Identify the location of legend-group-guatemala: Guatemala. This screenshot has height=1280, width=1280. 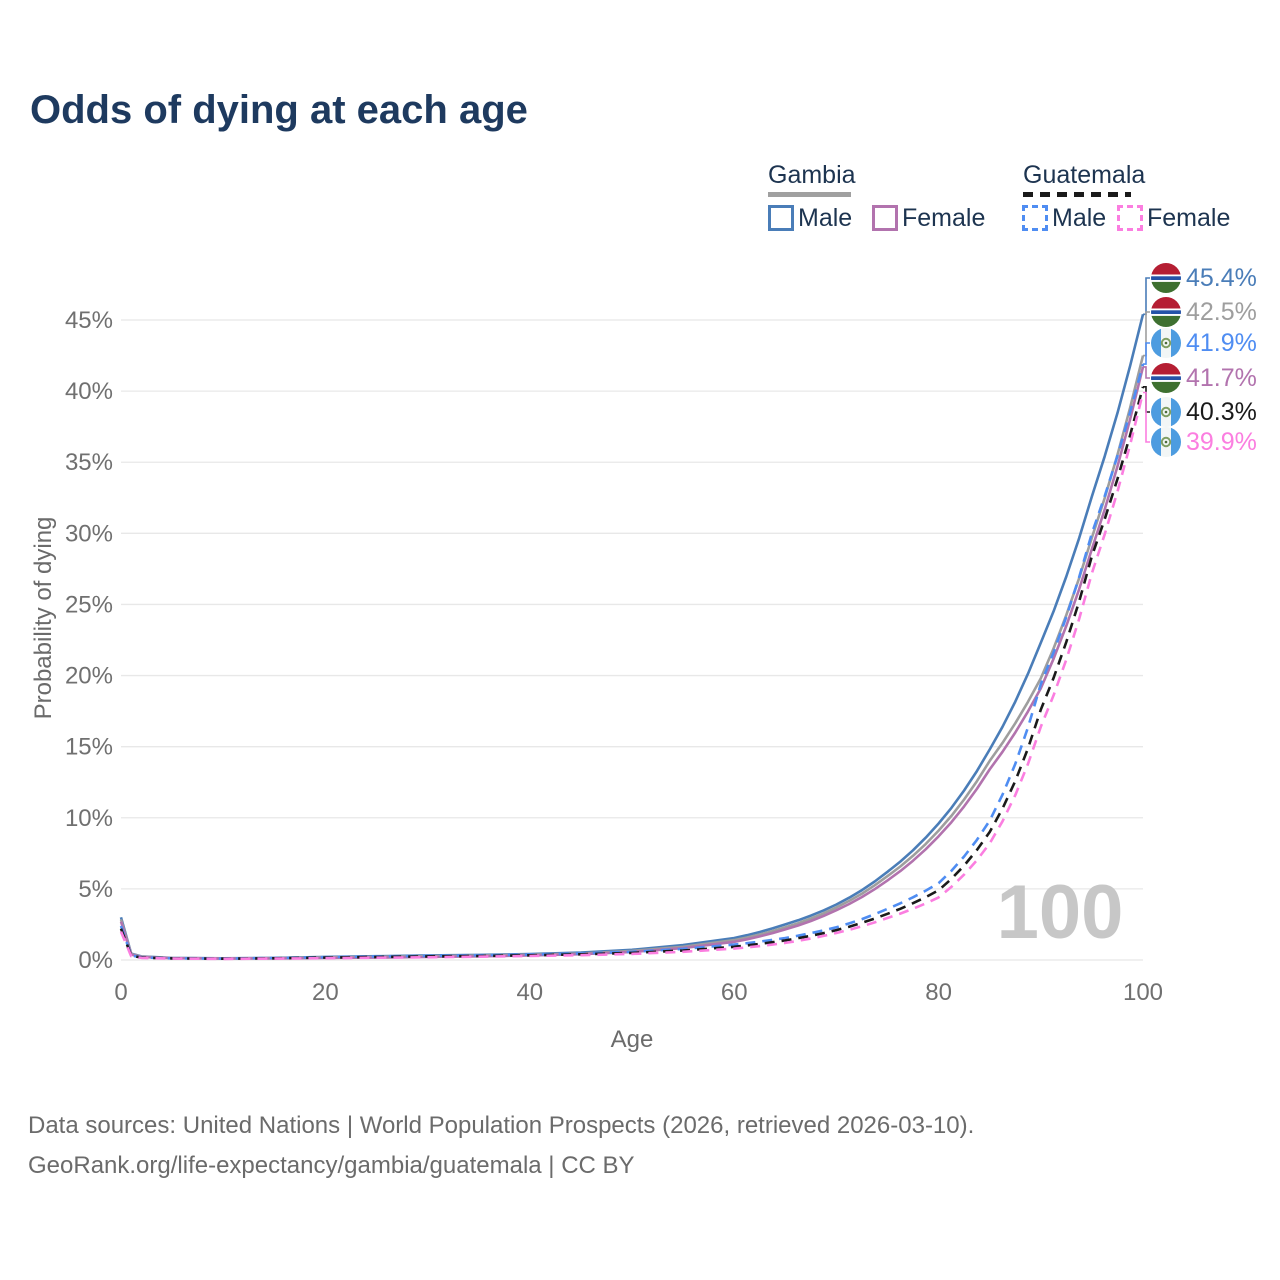
(1084, 178).